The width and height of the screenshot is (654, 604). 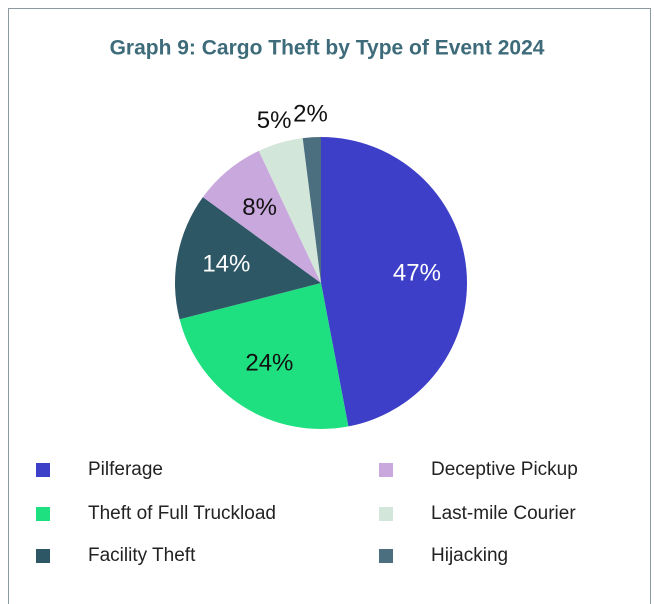 What do you see at coordinates (417, 272) in the screenshot?
I see `data-label: 47%` at bounding box center [417, 272].